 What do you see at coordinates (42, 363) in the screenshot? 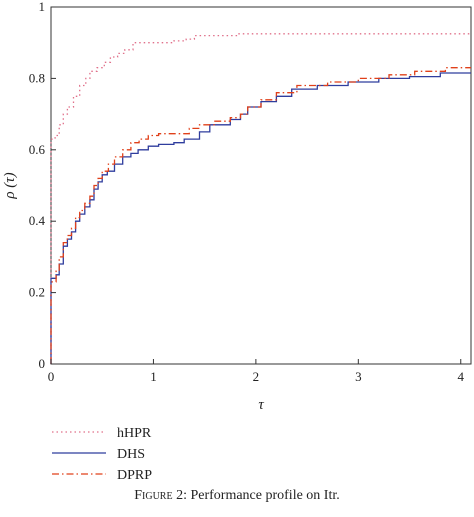
I see `y-tick-label: 0` at bounding box center [42, 363].